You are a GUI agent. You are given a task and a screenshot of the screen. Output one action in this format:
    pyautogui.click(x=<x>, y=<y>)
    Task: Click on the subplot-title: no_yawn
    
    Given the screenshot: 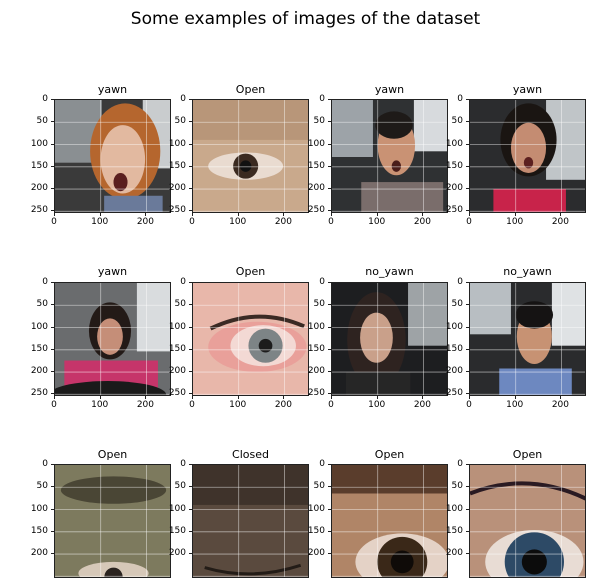 What is the action you would take?
    pyautogui.click(x=389, y=271)
    